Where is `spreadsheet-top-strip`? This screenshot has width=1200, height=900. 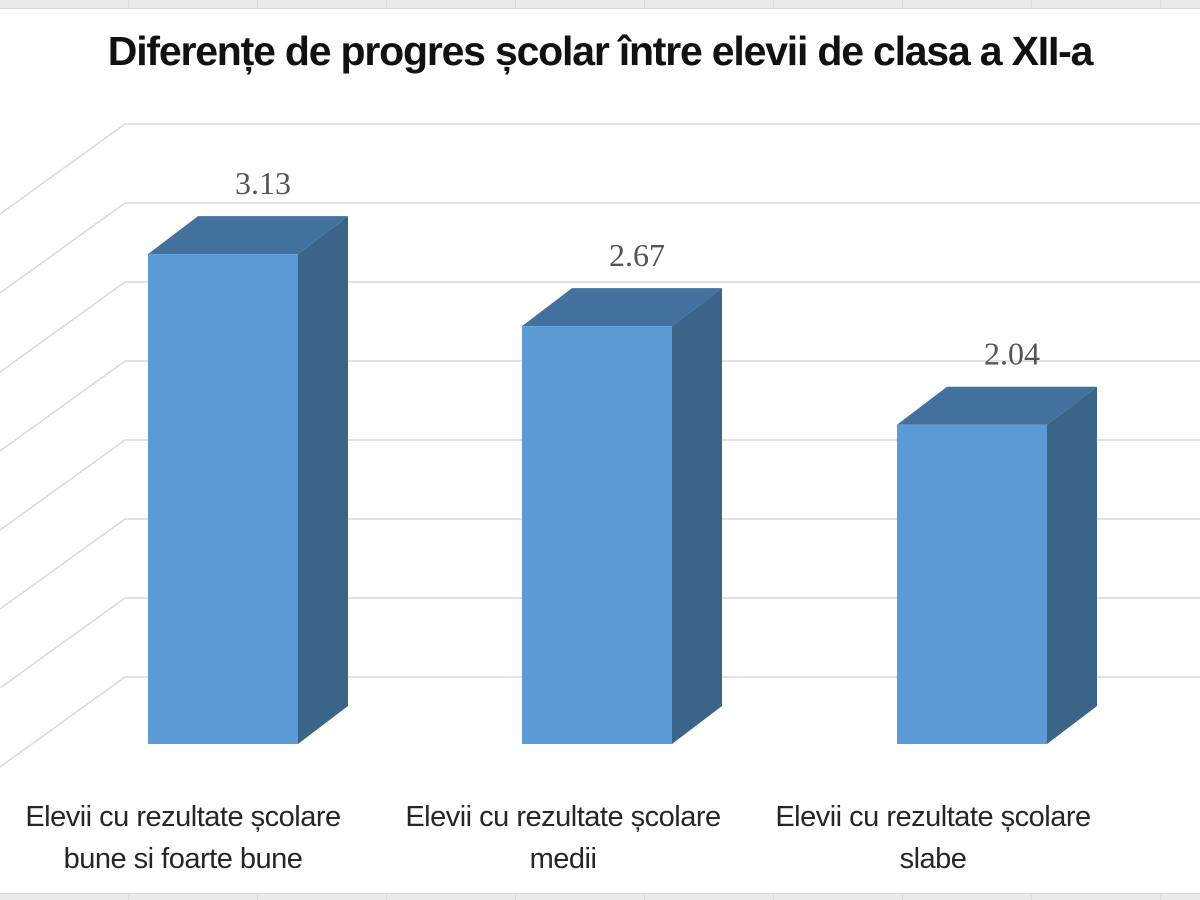
spreadsheet-top-strip is located at coordinates (600, 4).